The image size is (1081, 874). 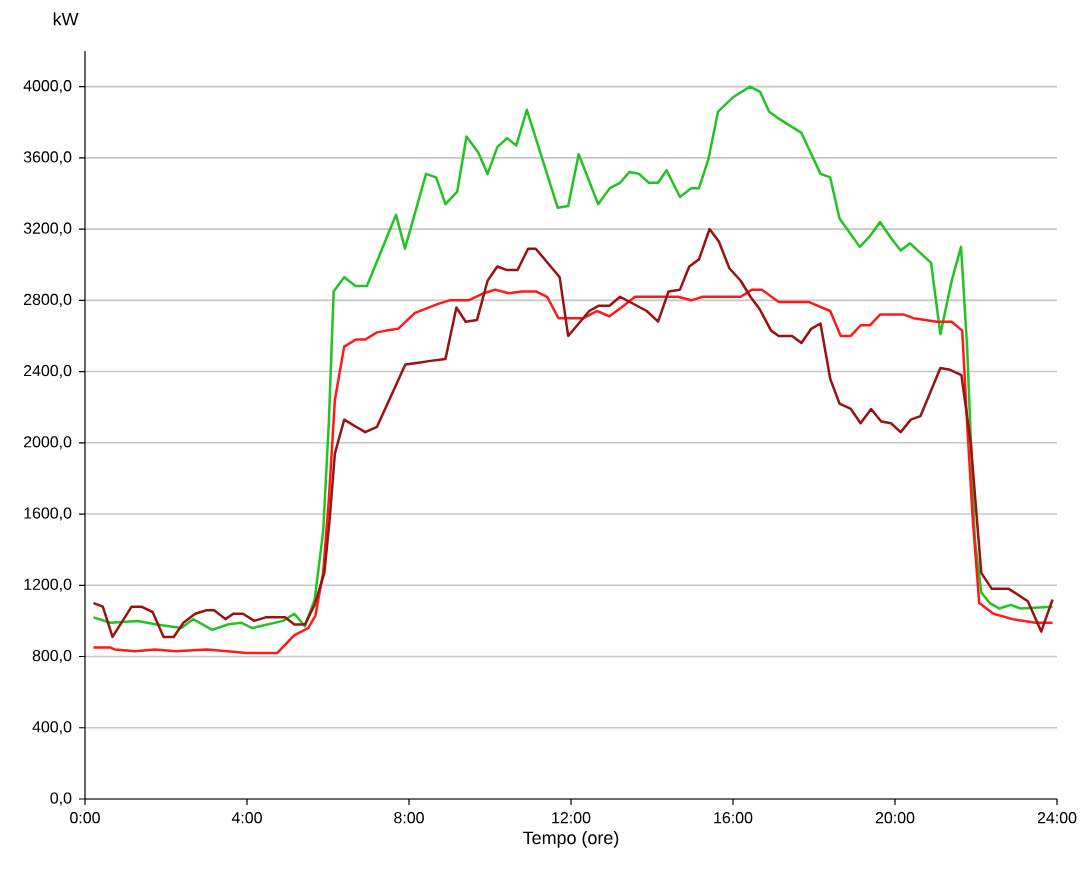 I want to click on x-tick-label: 0:00, so click(x=85, y=818).